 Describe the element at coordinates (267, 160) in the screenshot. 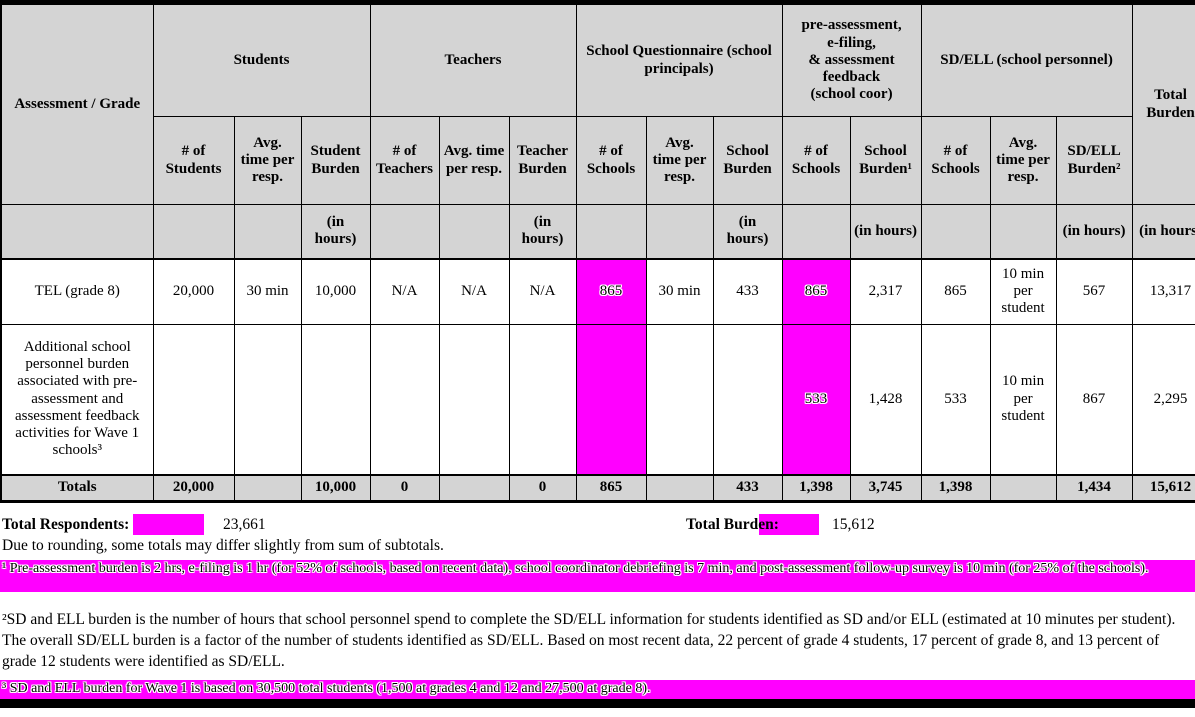

I see `column-header-students-avg-time: Avg. time per resp.` at that location.